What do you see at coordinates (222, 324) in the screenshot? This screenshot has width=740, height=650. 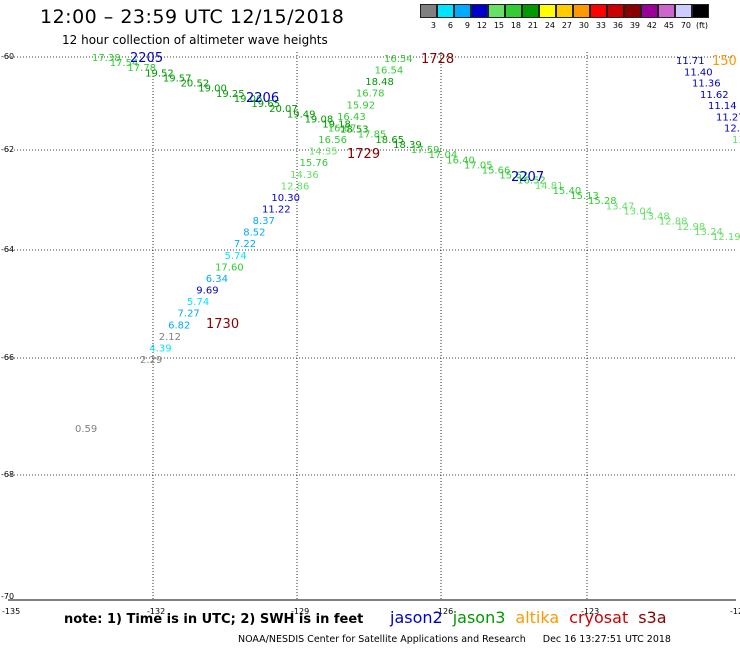 I see `pass-time-label: 1730` at bounding box center [222, 324].